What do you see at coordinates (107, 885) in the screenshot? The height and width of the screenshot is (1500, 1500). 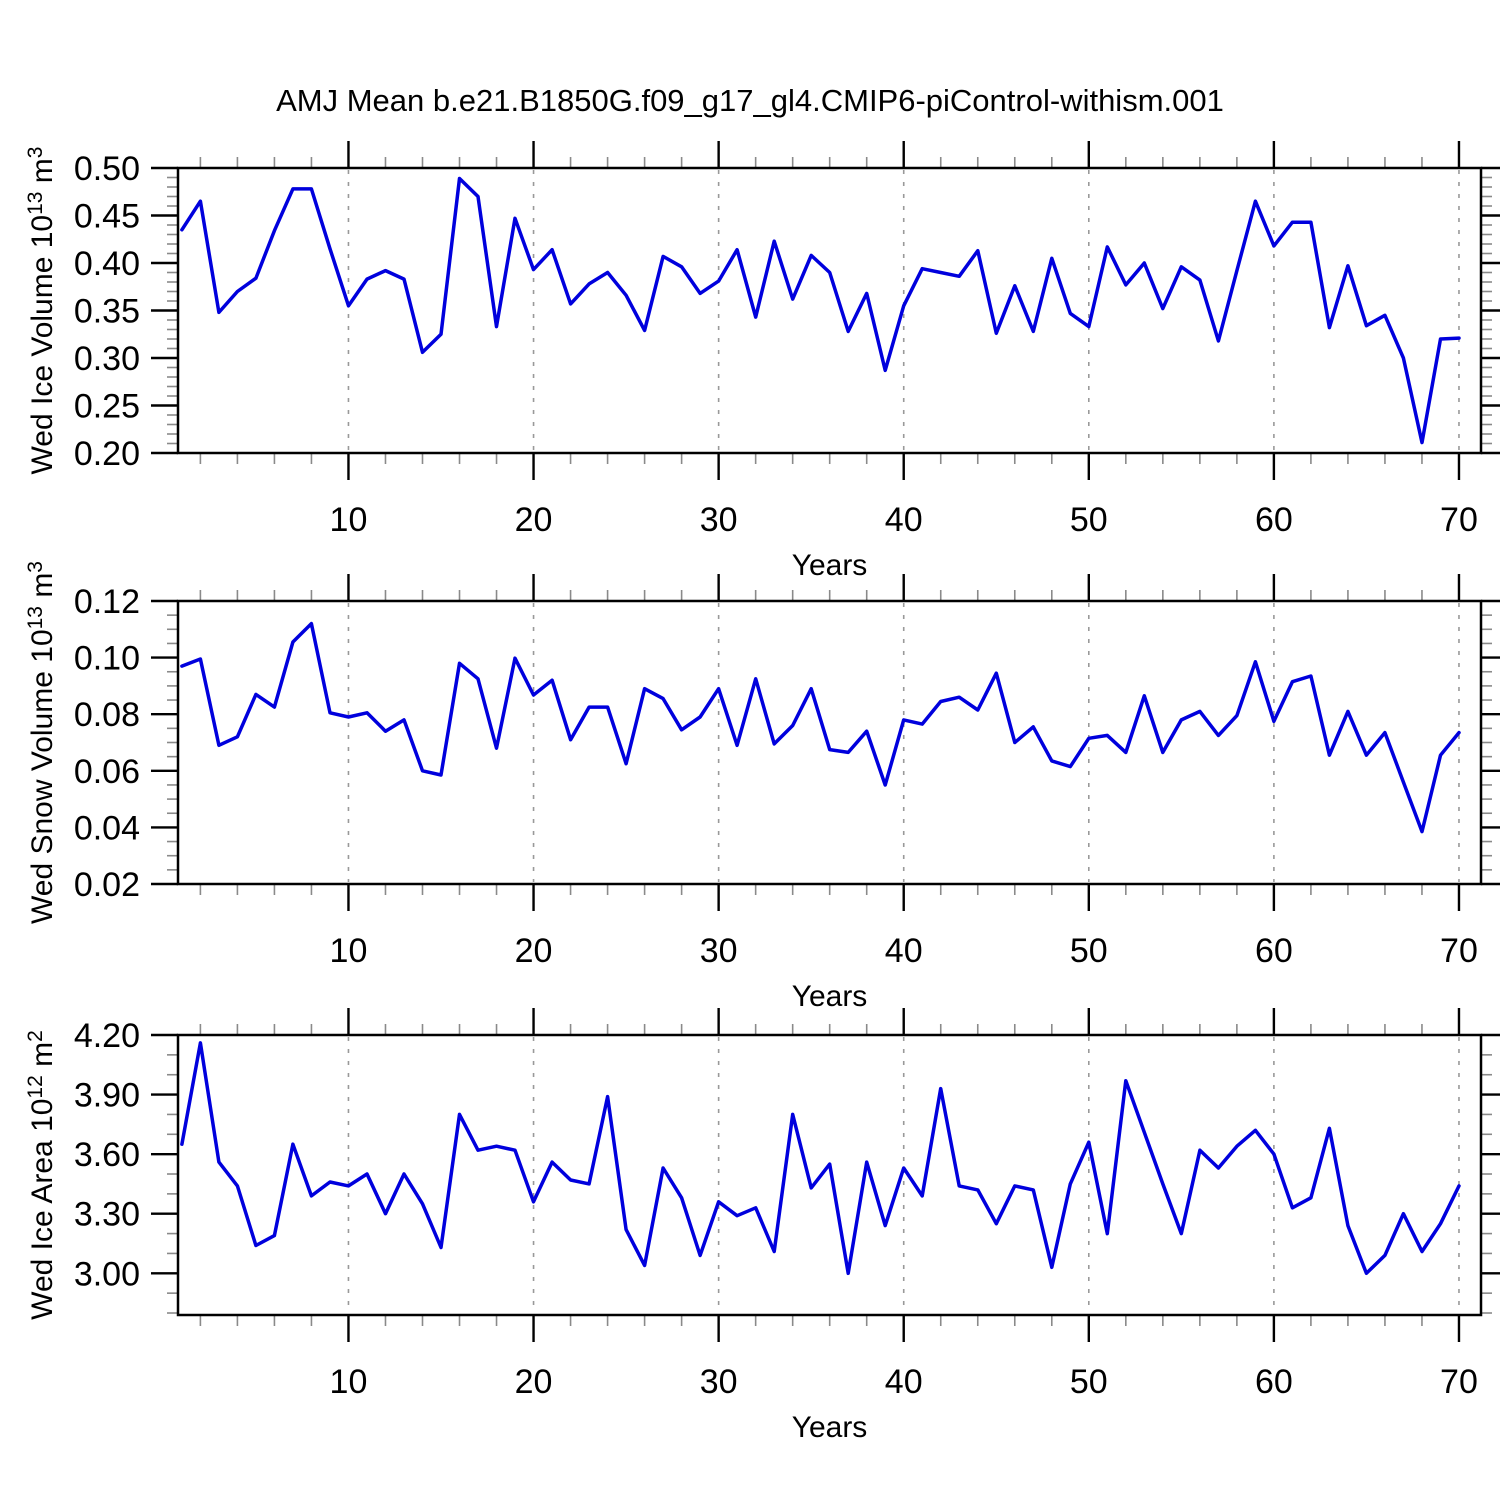 I see `y-tick-label: 0.02` at bounding box center [107, 885].